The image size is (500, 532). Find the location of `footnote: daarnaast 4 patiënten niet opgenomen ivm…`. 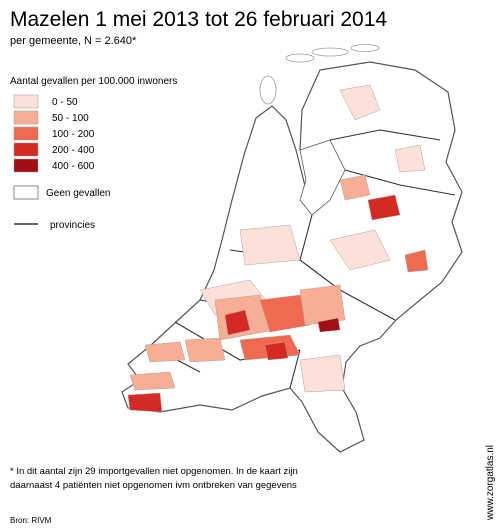

footnote: daarnaast 4 patiënten niet opgenomen ivm… is located at coordinates (153, 485).